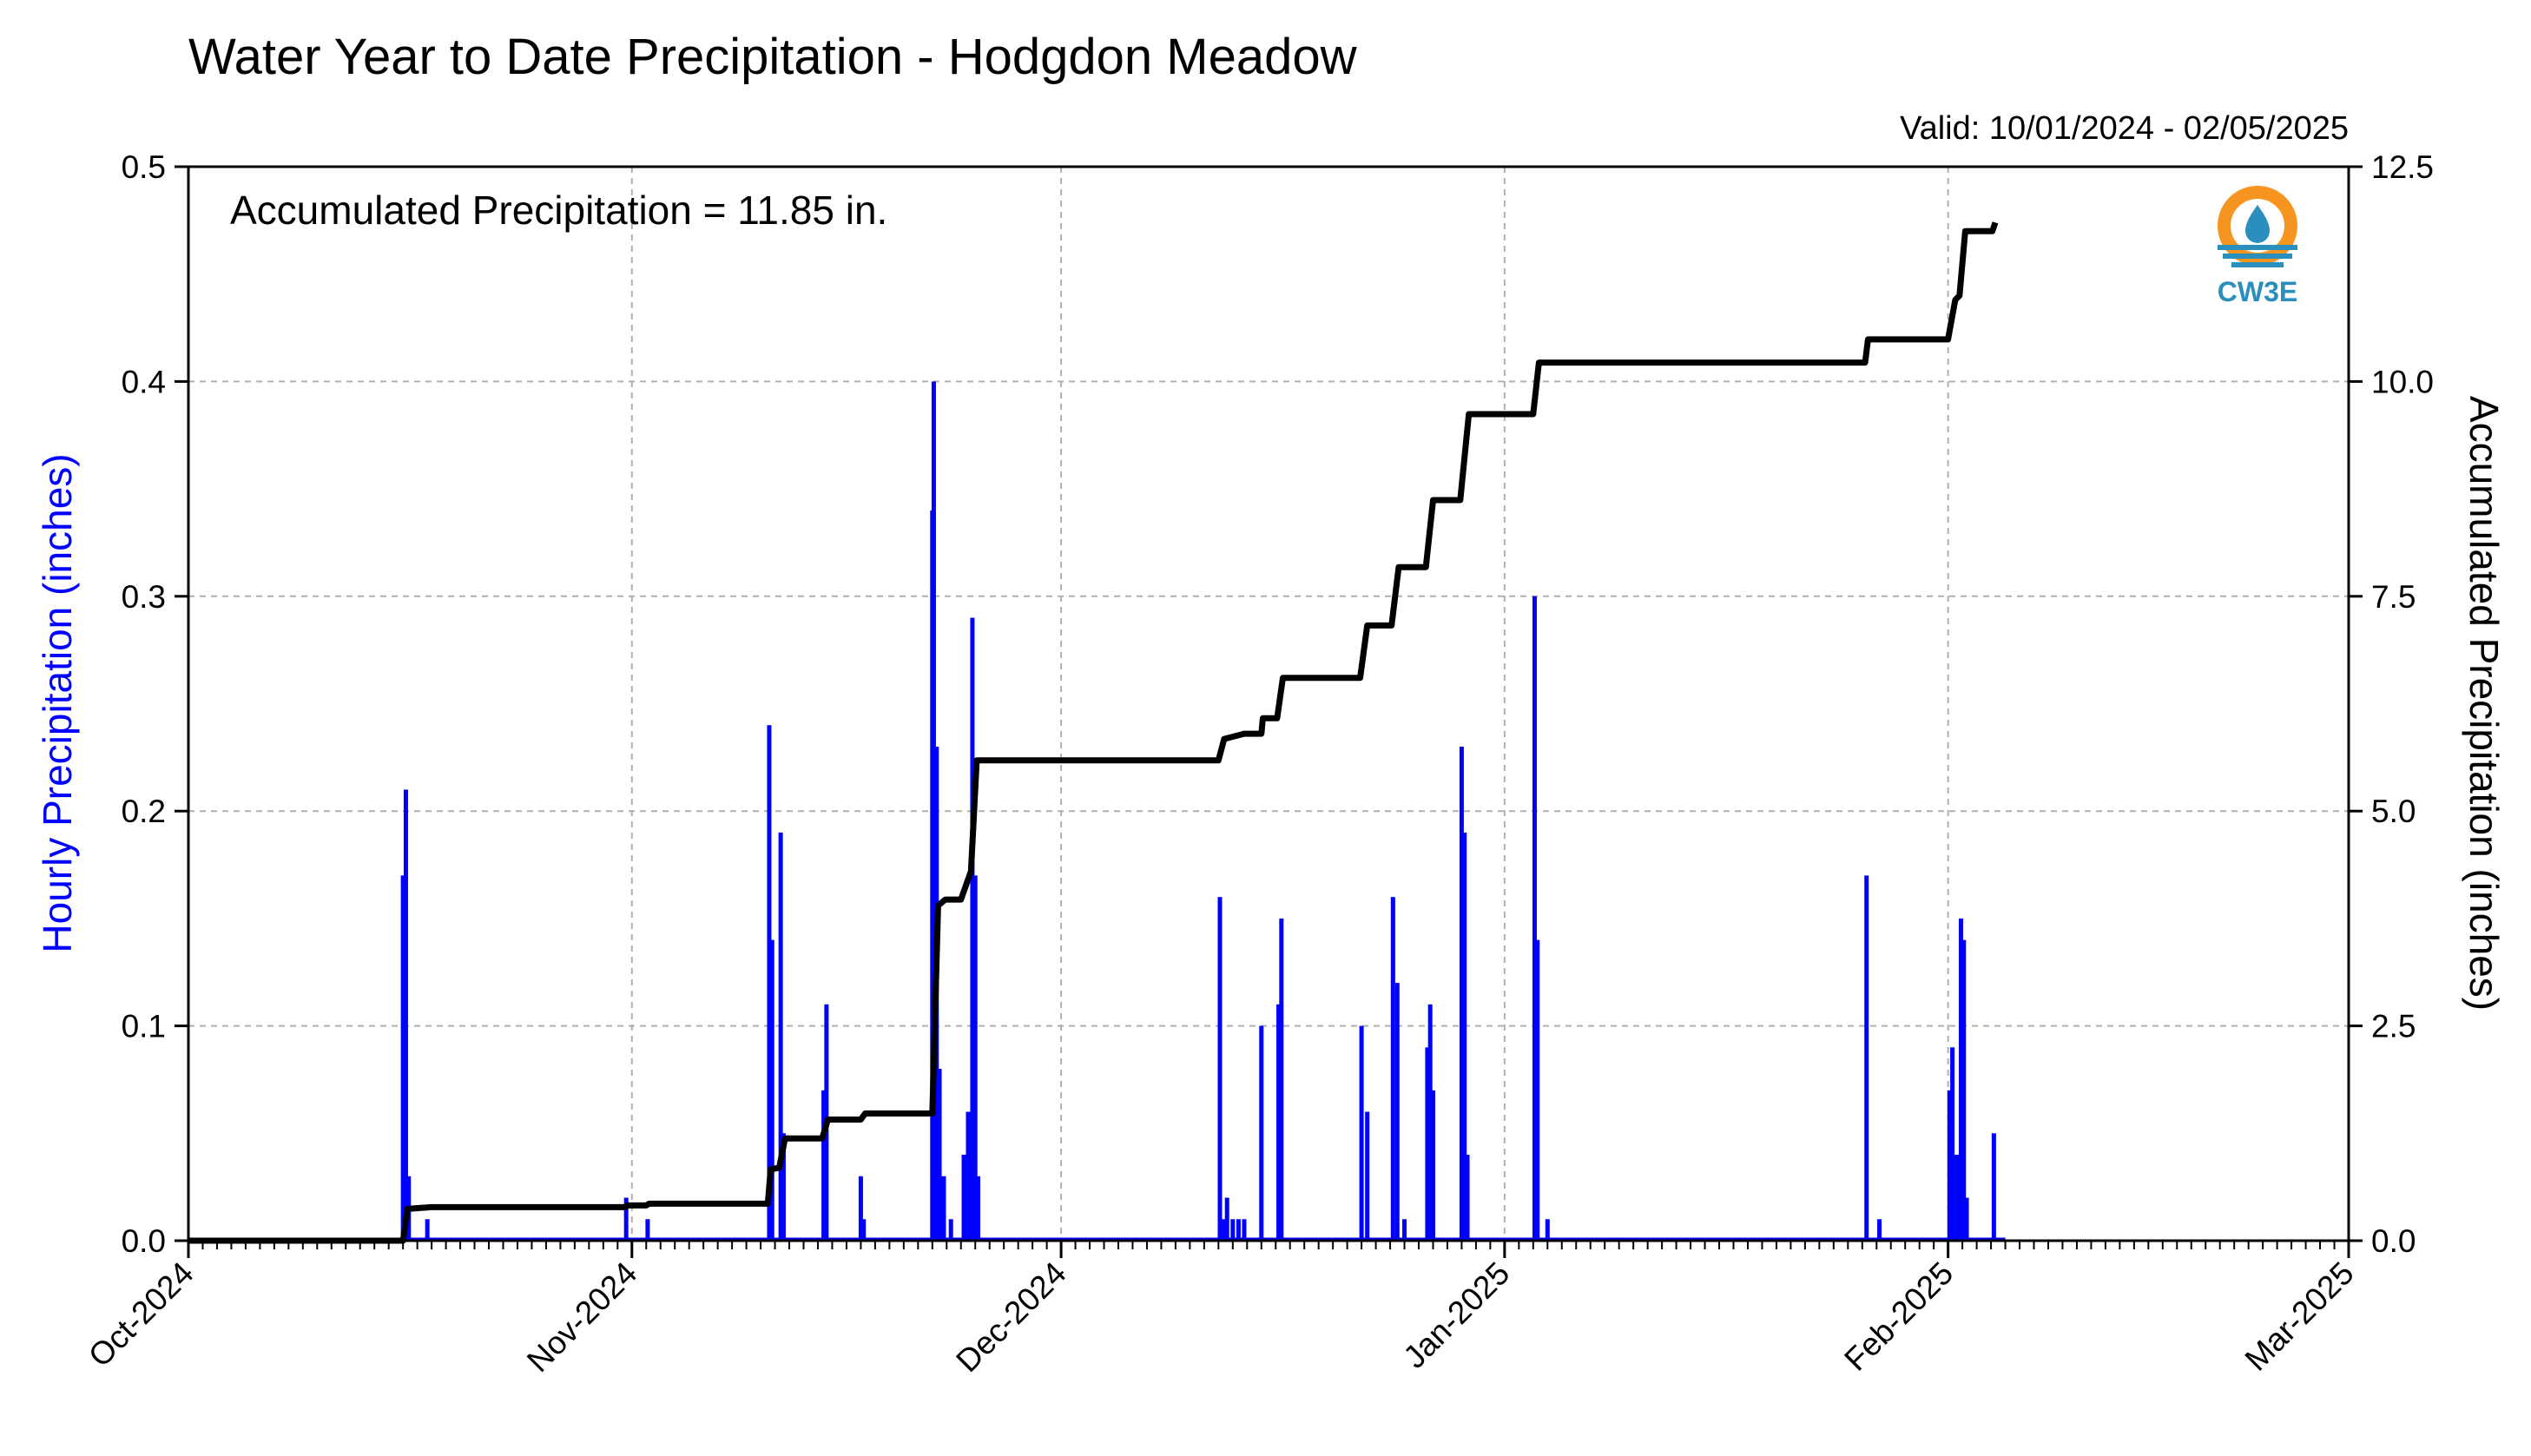 Image resolution: width=2531 pixels, height=1456 pixels. Describe the element at coordinates (2402, 167) in the screenshot. I see `y-right-tick-label: 12.5` at that location.